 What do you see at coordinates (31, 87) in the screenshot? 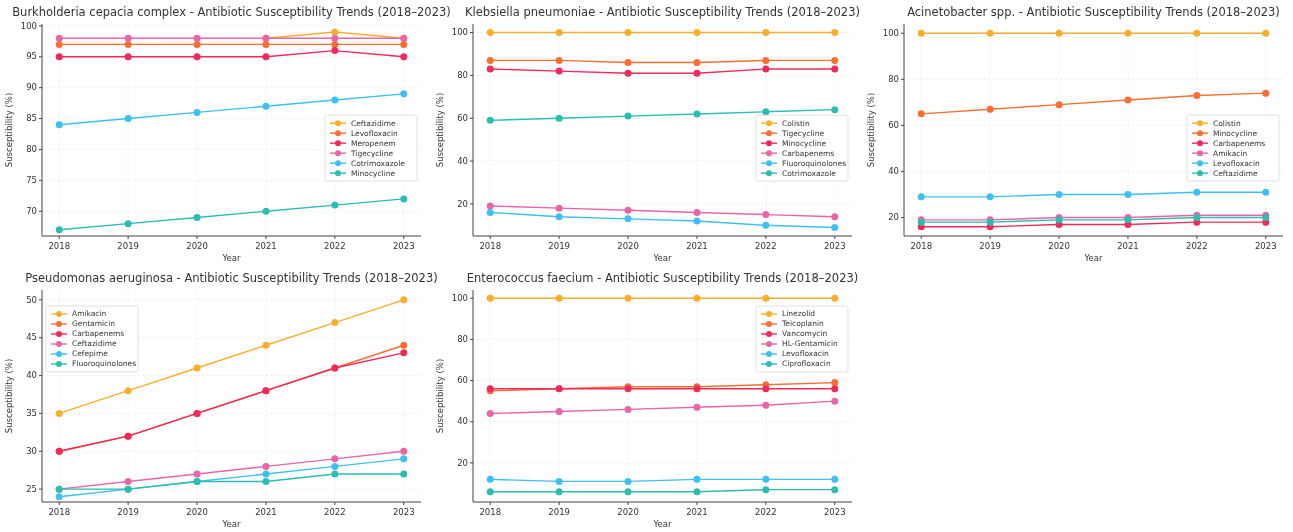
I see `y-tick-label: 90` at bounding box center [31, 87].